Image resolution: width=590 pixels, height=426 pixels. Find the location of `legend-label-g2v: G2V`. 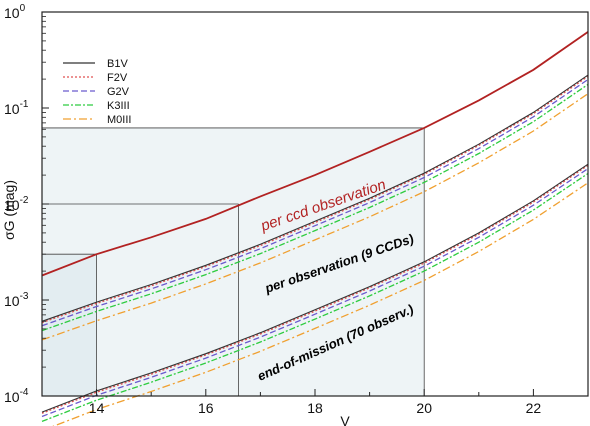

legend-label-g2v: G2V is located at coordinates (118, 92).